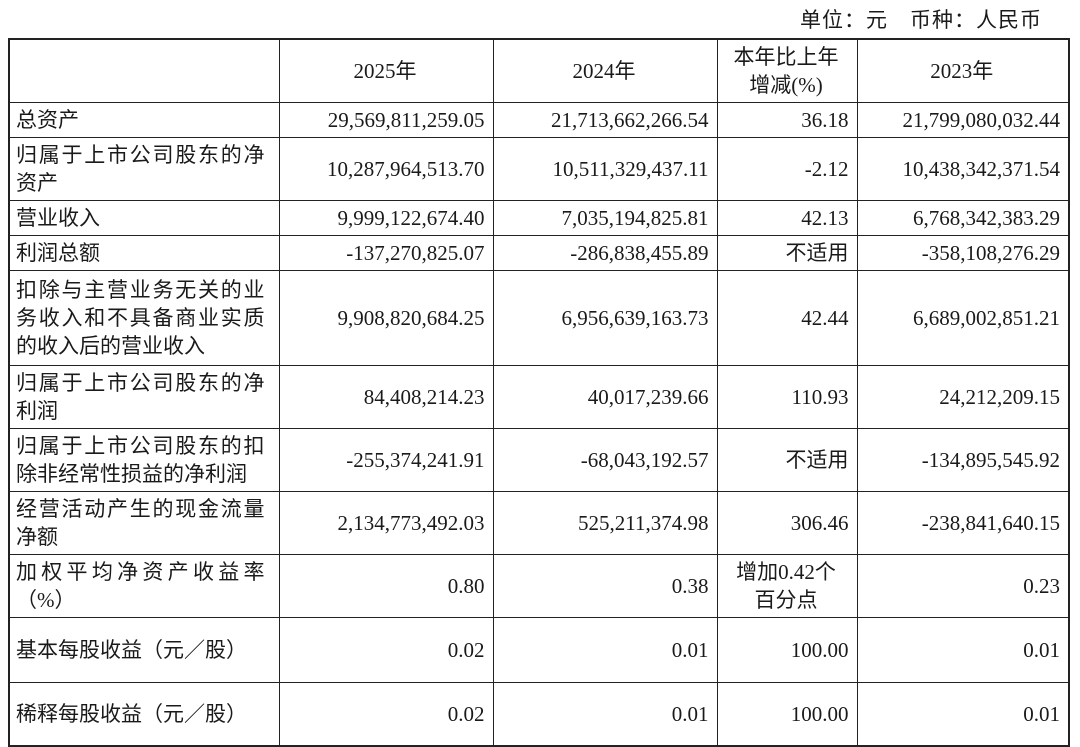  Describe the element at coordinates (144, 253) in the screenshot. I see `row-label-cell: 利润总额` at that location.